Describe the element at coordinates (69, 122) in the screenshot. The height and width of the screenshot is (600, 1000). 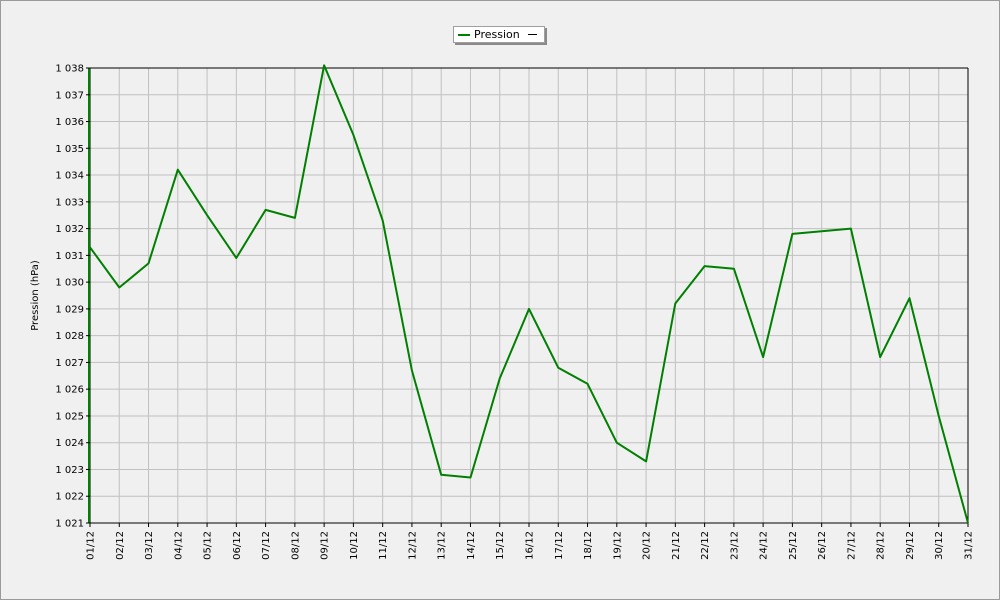
I see `y-tick-label: 1 036` at that location.